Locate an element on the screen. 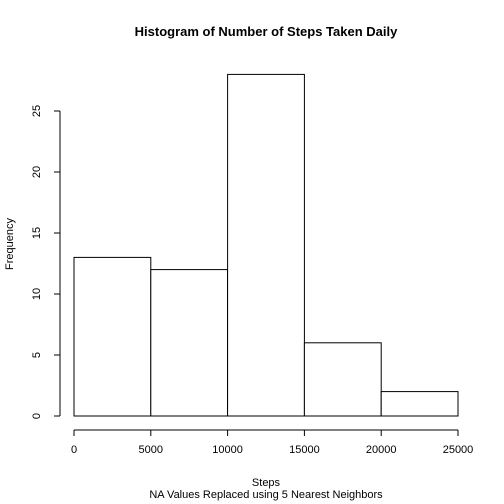  y-tick-label-5: 25 is located at coordinates (37, 111).